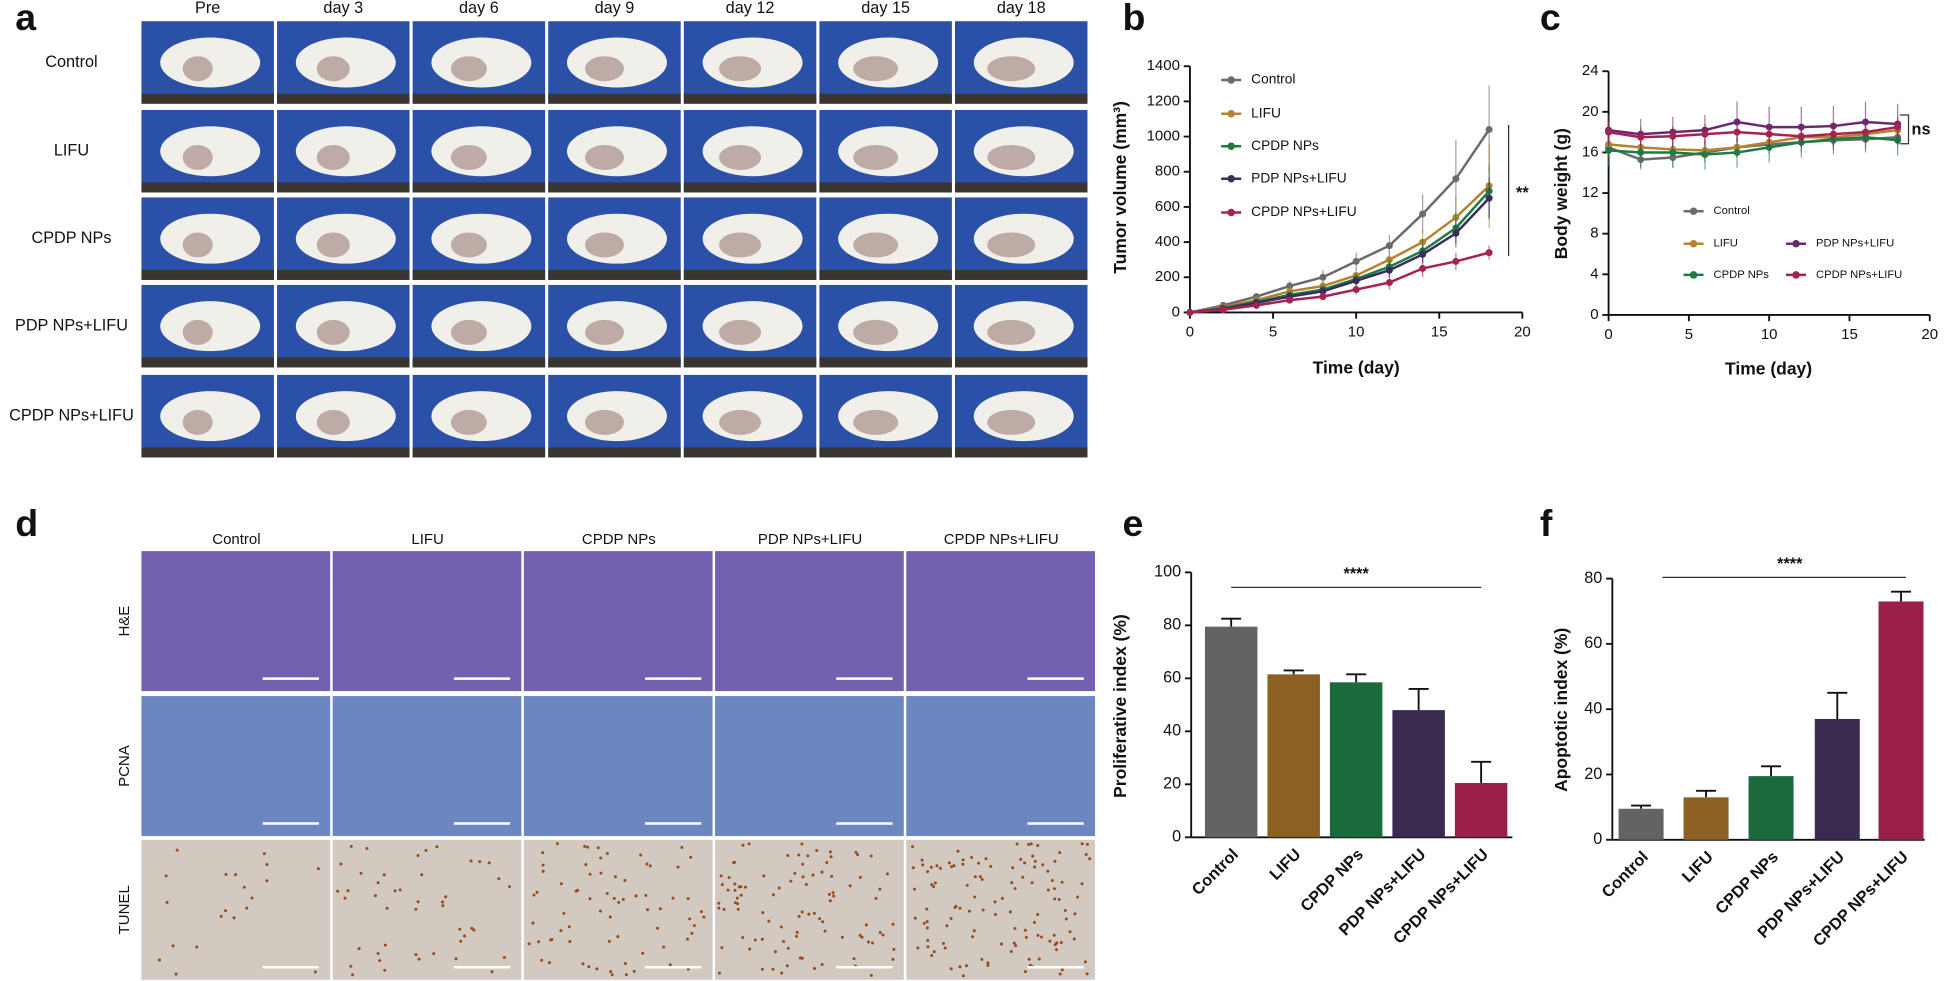 The width and height of the screenshot is (1960, 981). I want to click on panel-letter: d, so click(26, 523).